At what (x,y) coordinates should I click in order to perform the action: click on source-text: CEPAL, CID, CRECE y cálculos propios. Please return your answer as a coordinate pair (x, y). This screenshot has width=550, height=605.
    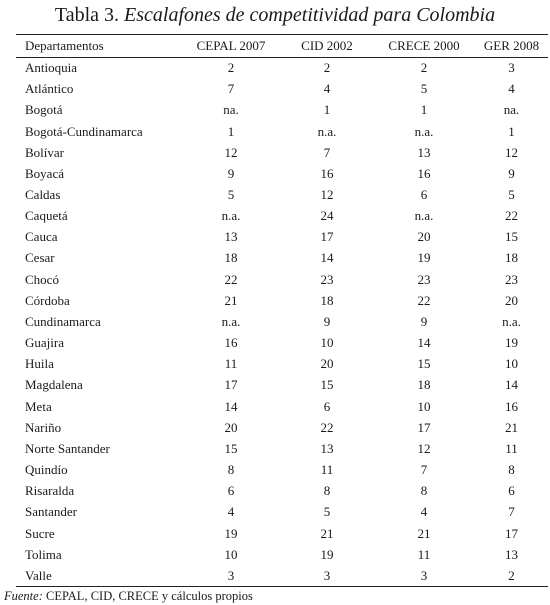
    Looking at the image, I should click on (149, 596).